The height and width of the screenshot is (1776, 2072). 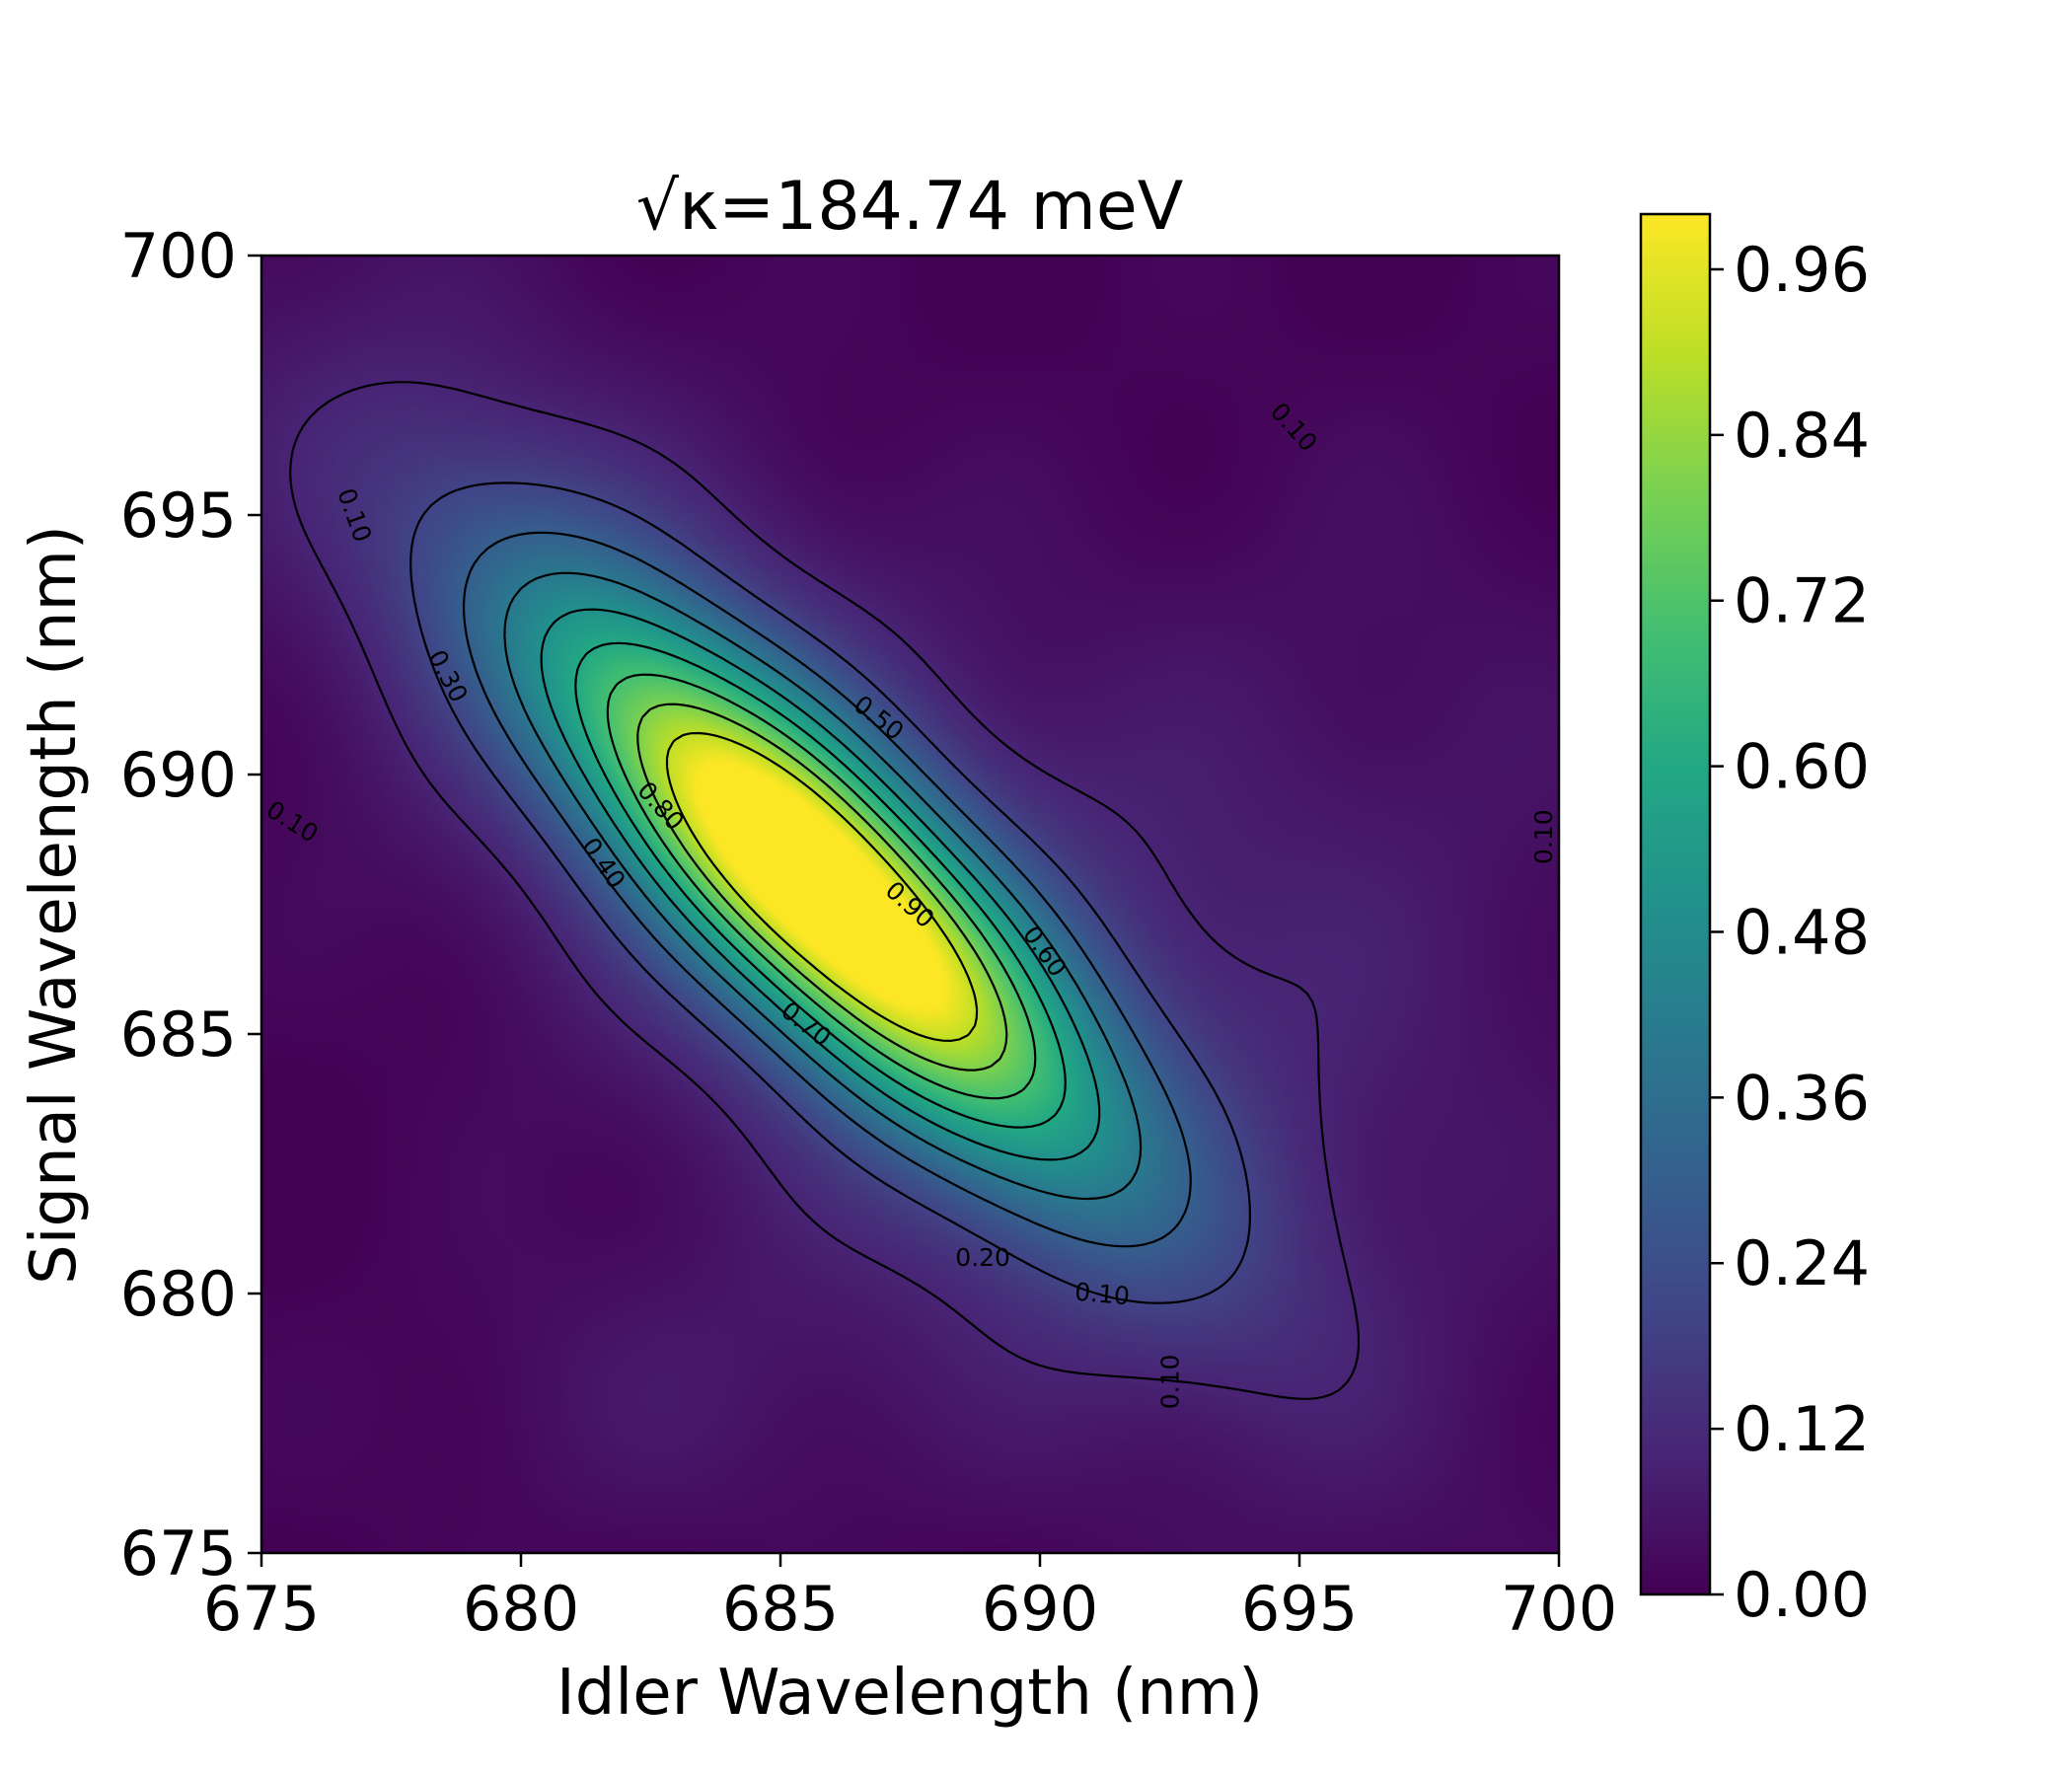 I want to click on colorbar-tick-label: 0.96, so click(x=1802, y=270).